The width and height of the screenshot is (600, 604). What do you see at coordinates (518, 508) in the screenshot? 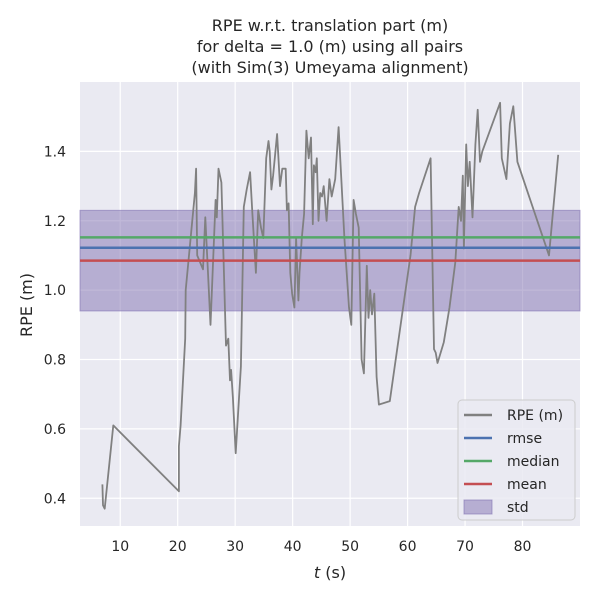
I see `legend-label: std` at bounding box center [518, 508].